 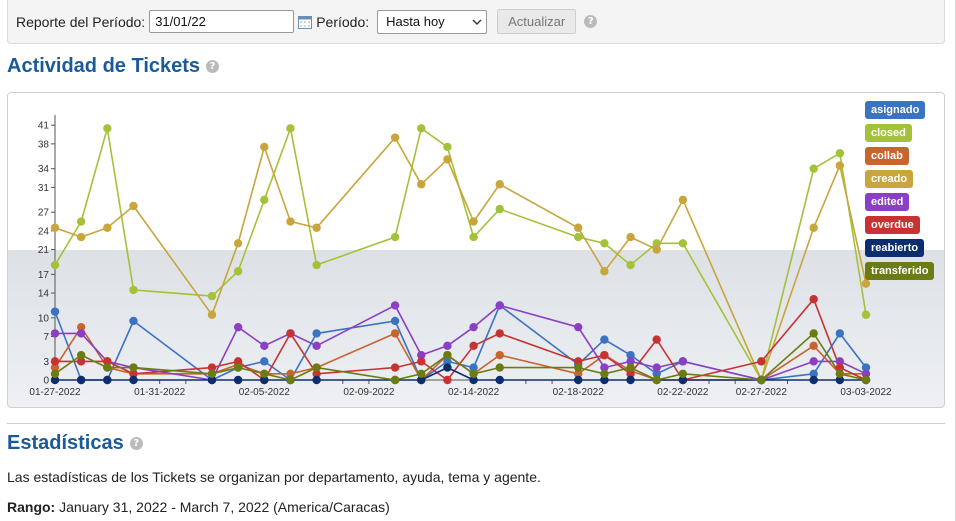 I want to click on y-tick-label: 10, so click(x=44, y=318).